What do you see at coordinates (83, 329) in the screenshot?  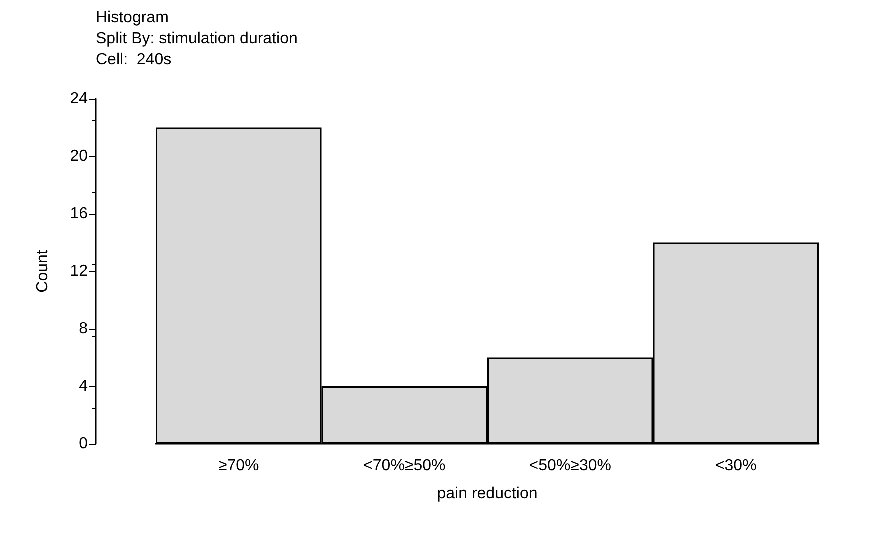 I see `y-tick-label: 8` at bounding box center [83, 329].